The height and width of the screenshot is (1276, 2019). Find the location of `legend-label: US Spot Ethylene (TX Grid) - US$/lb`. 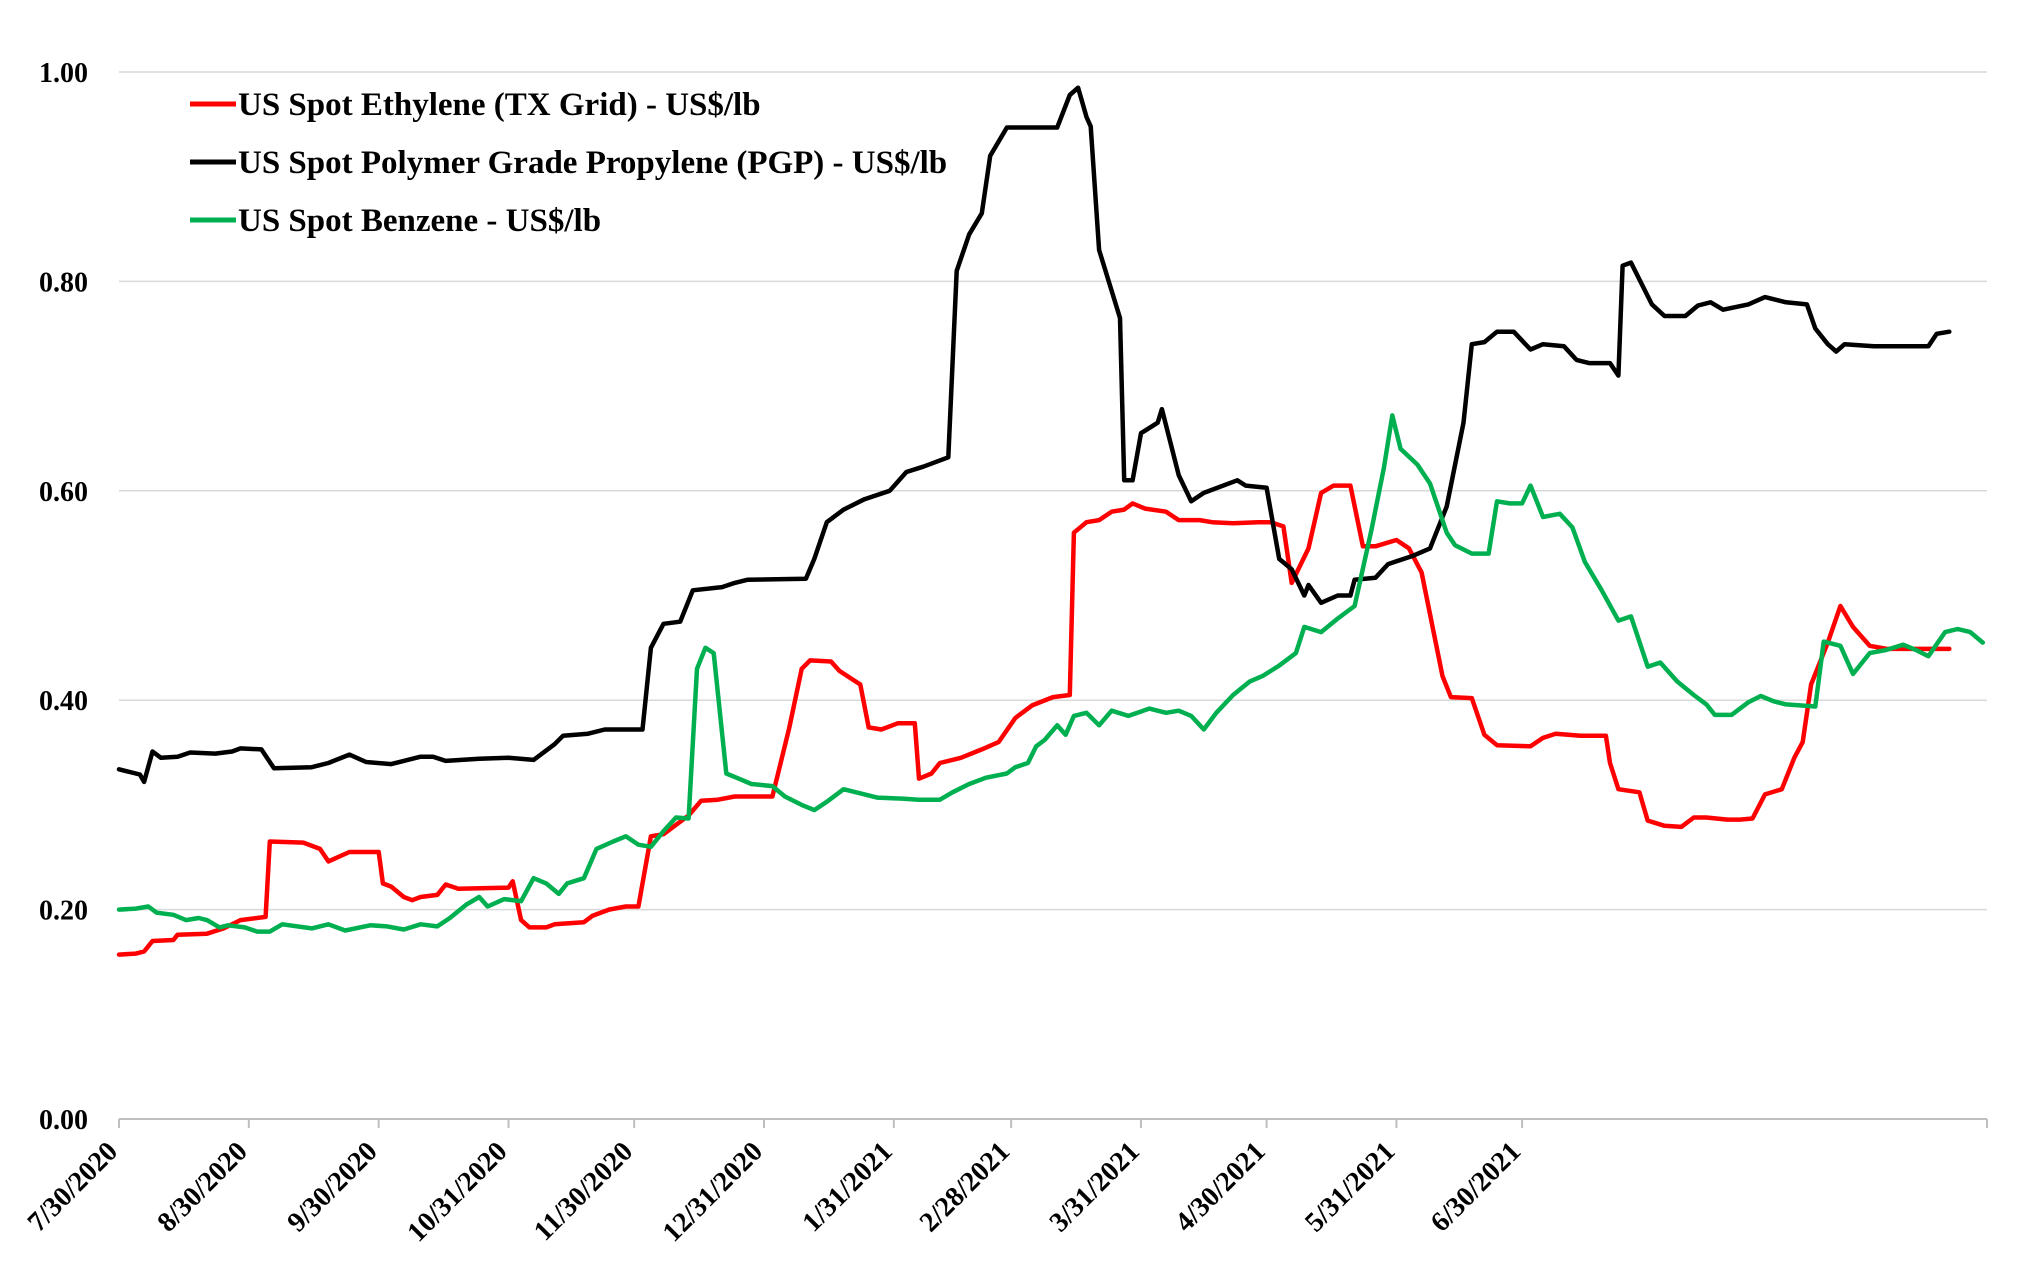

legend-label: US Spot Ethylene (TX Grid) - US$/lb is located at coordinates (499, 105).